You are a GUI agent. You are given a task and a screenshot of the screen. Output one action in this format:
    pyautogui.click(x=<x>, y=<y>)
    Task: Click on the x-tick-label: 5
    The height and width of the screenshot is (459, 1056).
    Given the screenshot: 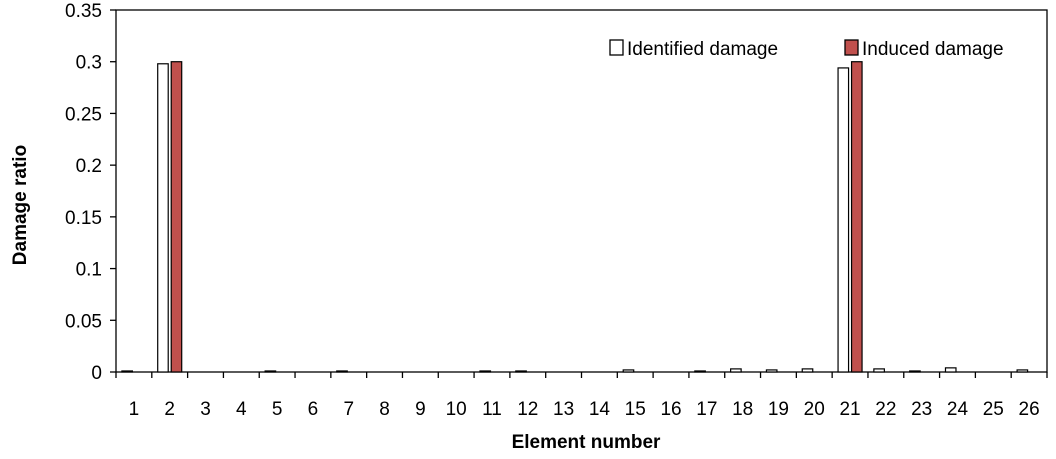 What is the action you would take?
    pyautogui.click(x=277, y=409)
    